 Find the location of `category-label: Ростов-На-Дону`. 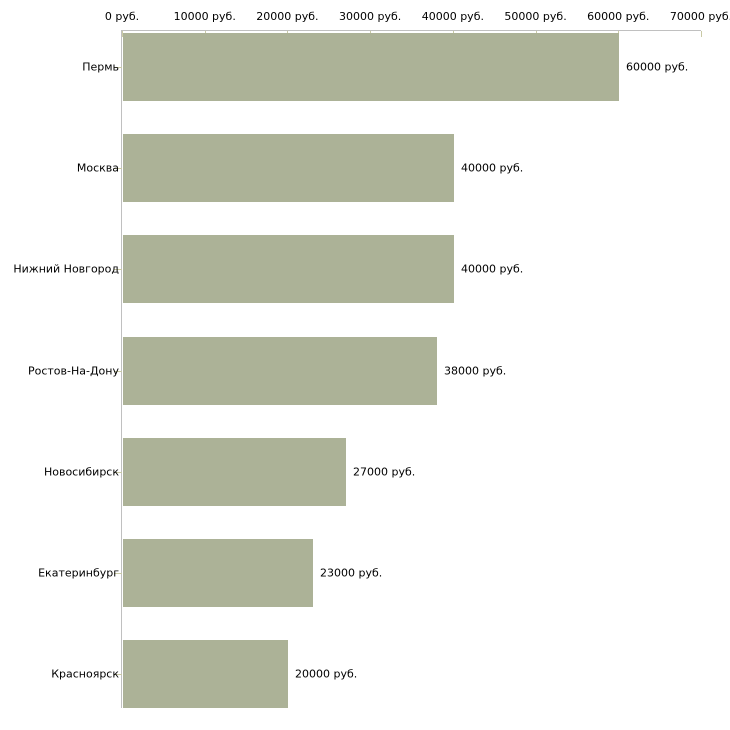

category-label: Ростов-На-Дону is located at coordinates (73, 371).